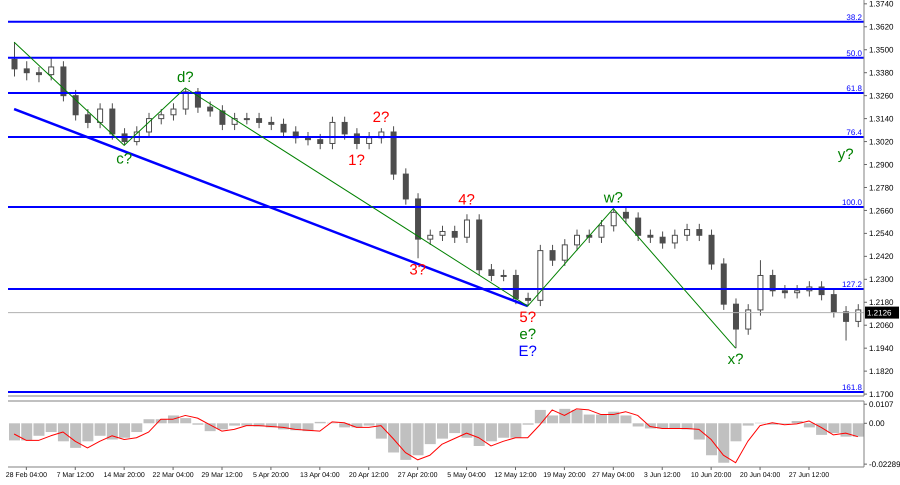 This screenshot has width=900, height=485. What do you see at coordinates (854, 132) in the screenshot?
I see `annotation: 76.4` at bounding box center [854, 132].